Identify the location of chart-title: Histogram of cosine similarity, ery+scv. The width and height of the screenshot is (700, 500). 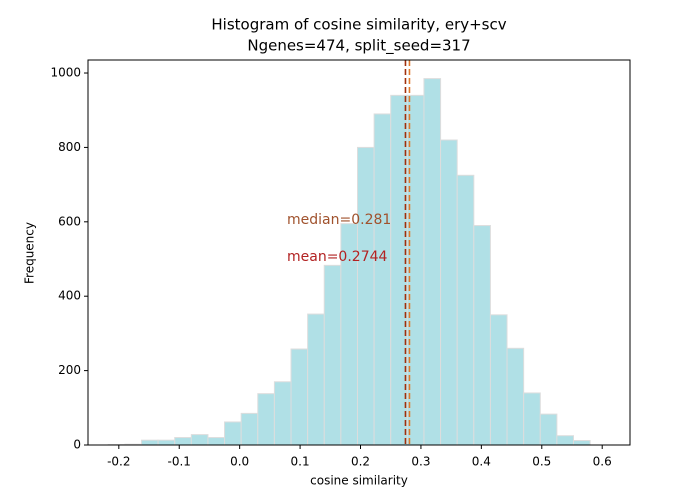
(358, 25).